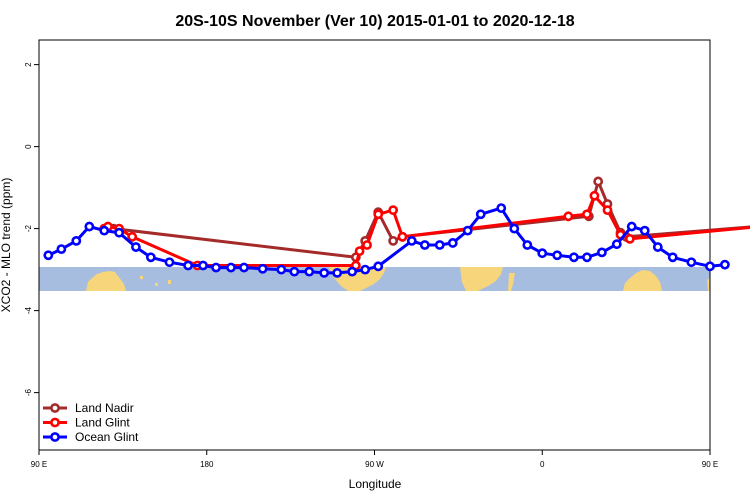  Describe the element at coordinates (374, 279) in the screenshot. I see `world-map-strip` at that location.